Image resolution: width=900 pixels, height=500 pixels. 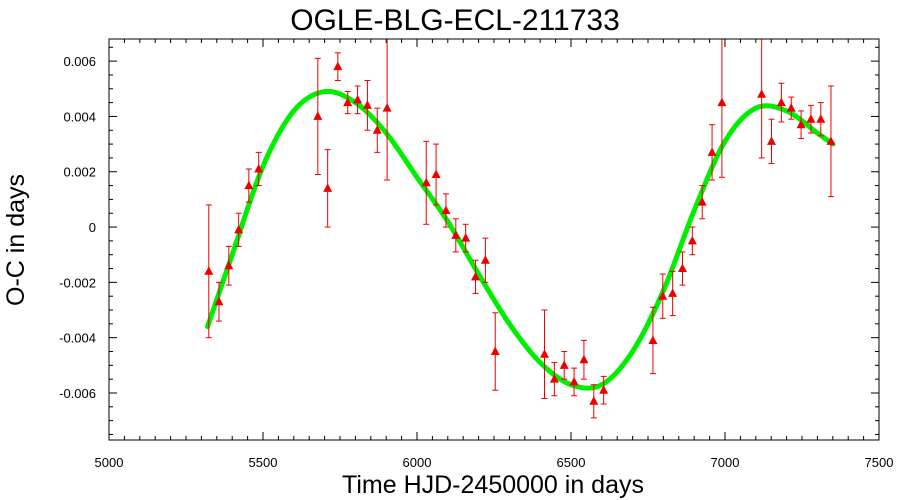 I want to click on y-tick-labels: -0.006 -0.004 -0.002 0 0.002 0.004 0.006, so click(x=77, y=227).